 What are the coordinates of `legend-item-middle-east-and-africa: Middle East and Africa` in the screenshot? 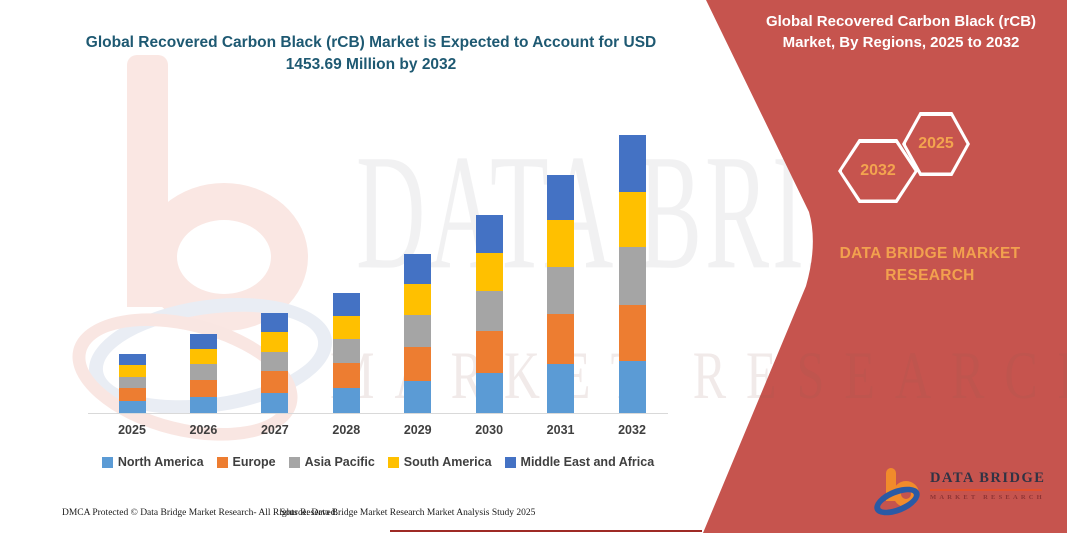 It's located at (579, 462).